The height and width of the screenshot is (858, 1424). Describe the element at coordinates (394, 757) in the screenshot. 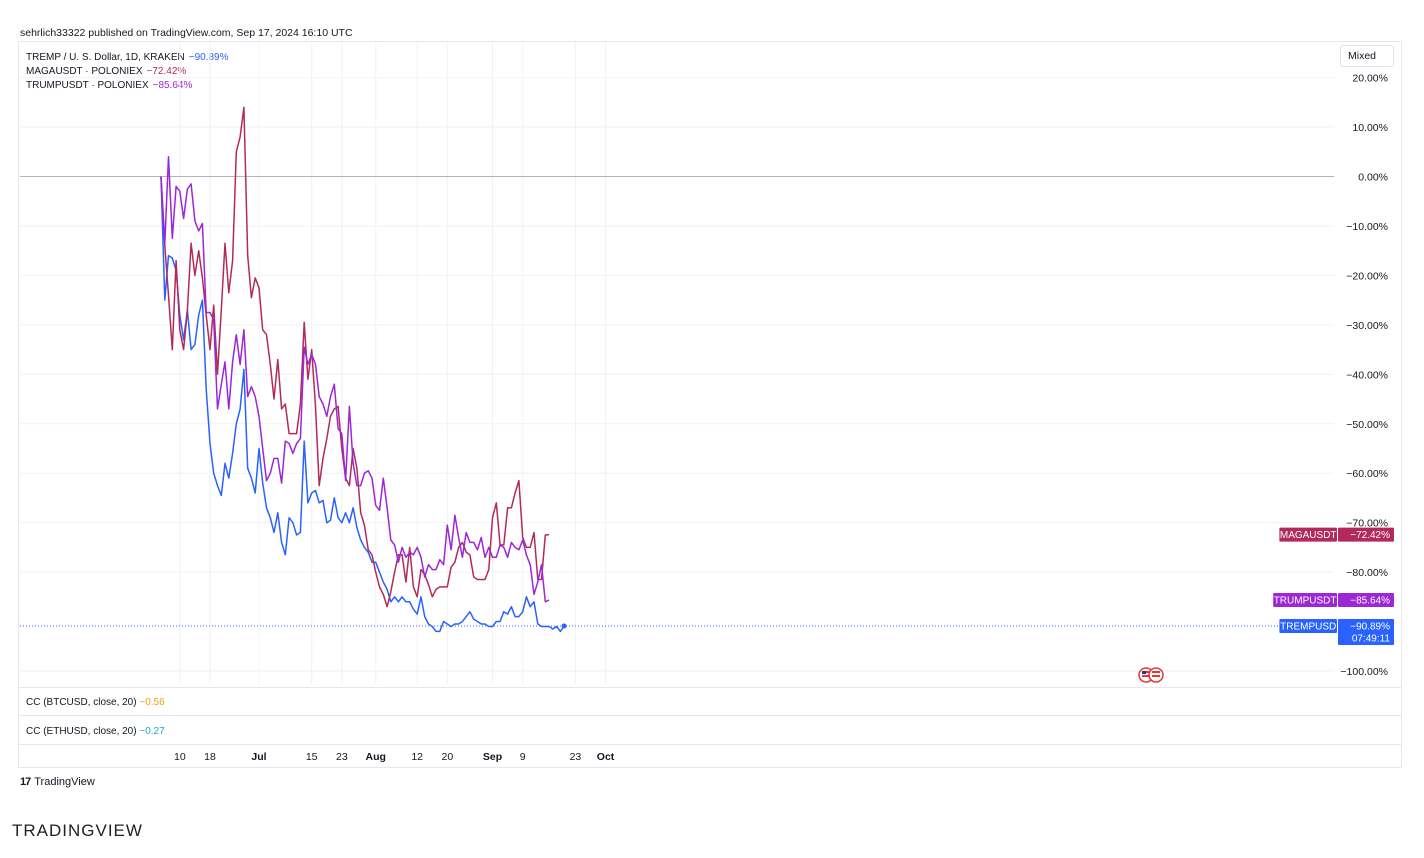

I see `x-axis: 10 18 Jul 15 23 Aug 12 20 Sep 9 23 Oct` at that location.